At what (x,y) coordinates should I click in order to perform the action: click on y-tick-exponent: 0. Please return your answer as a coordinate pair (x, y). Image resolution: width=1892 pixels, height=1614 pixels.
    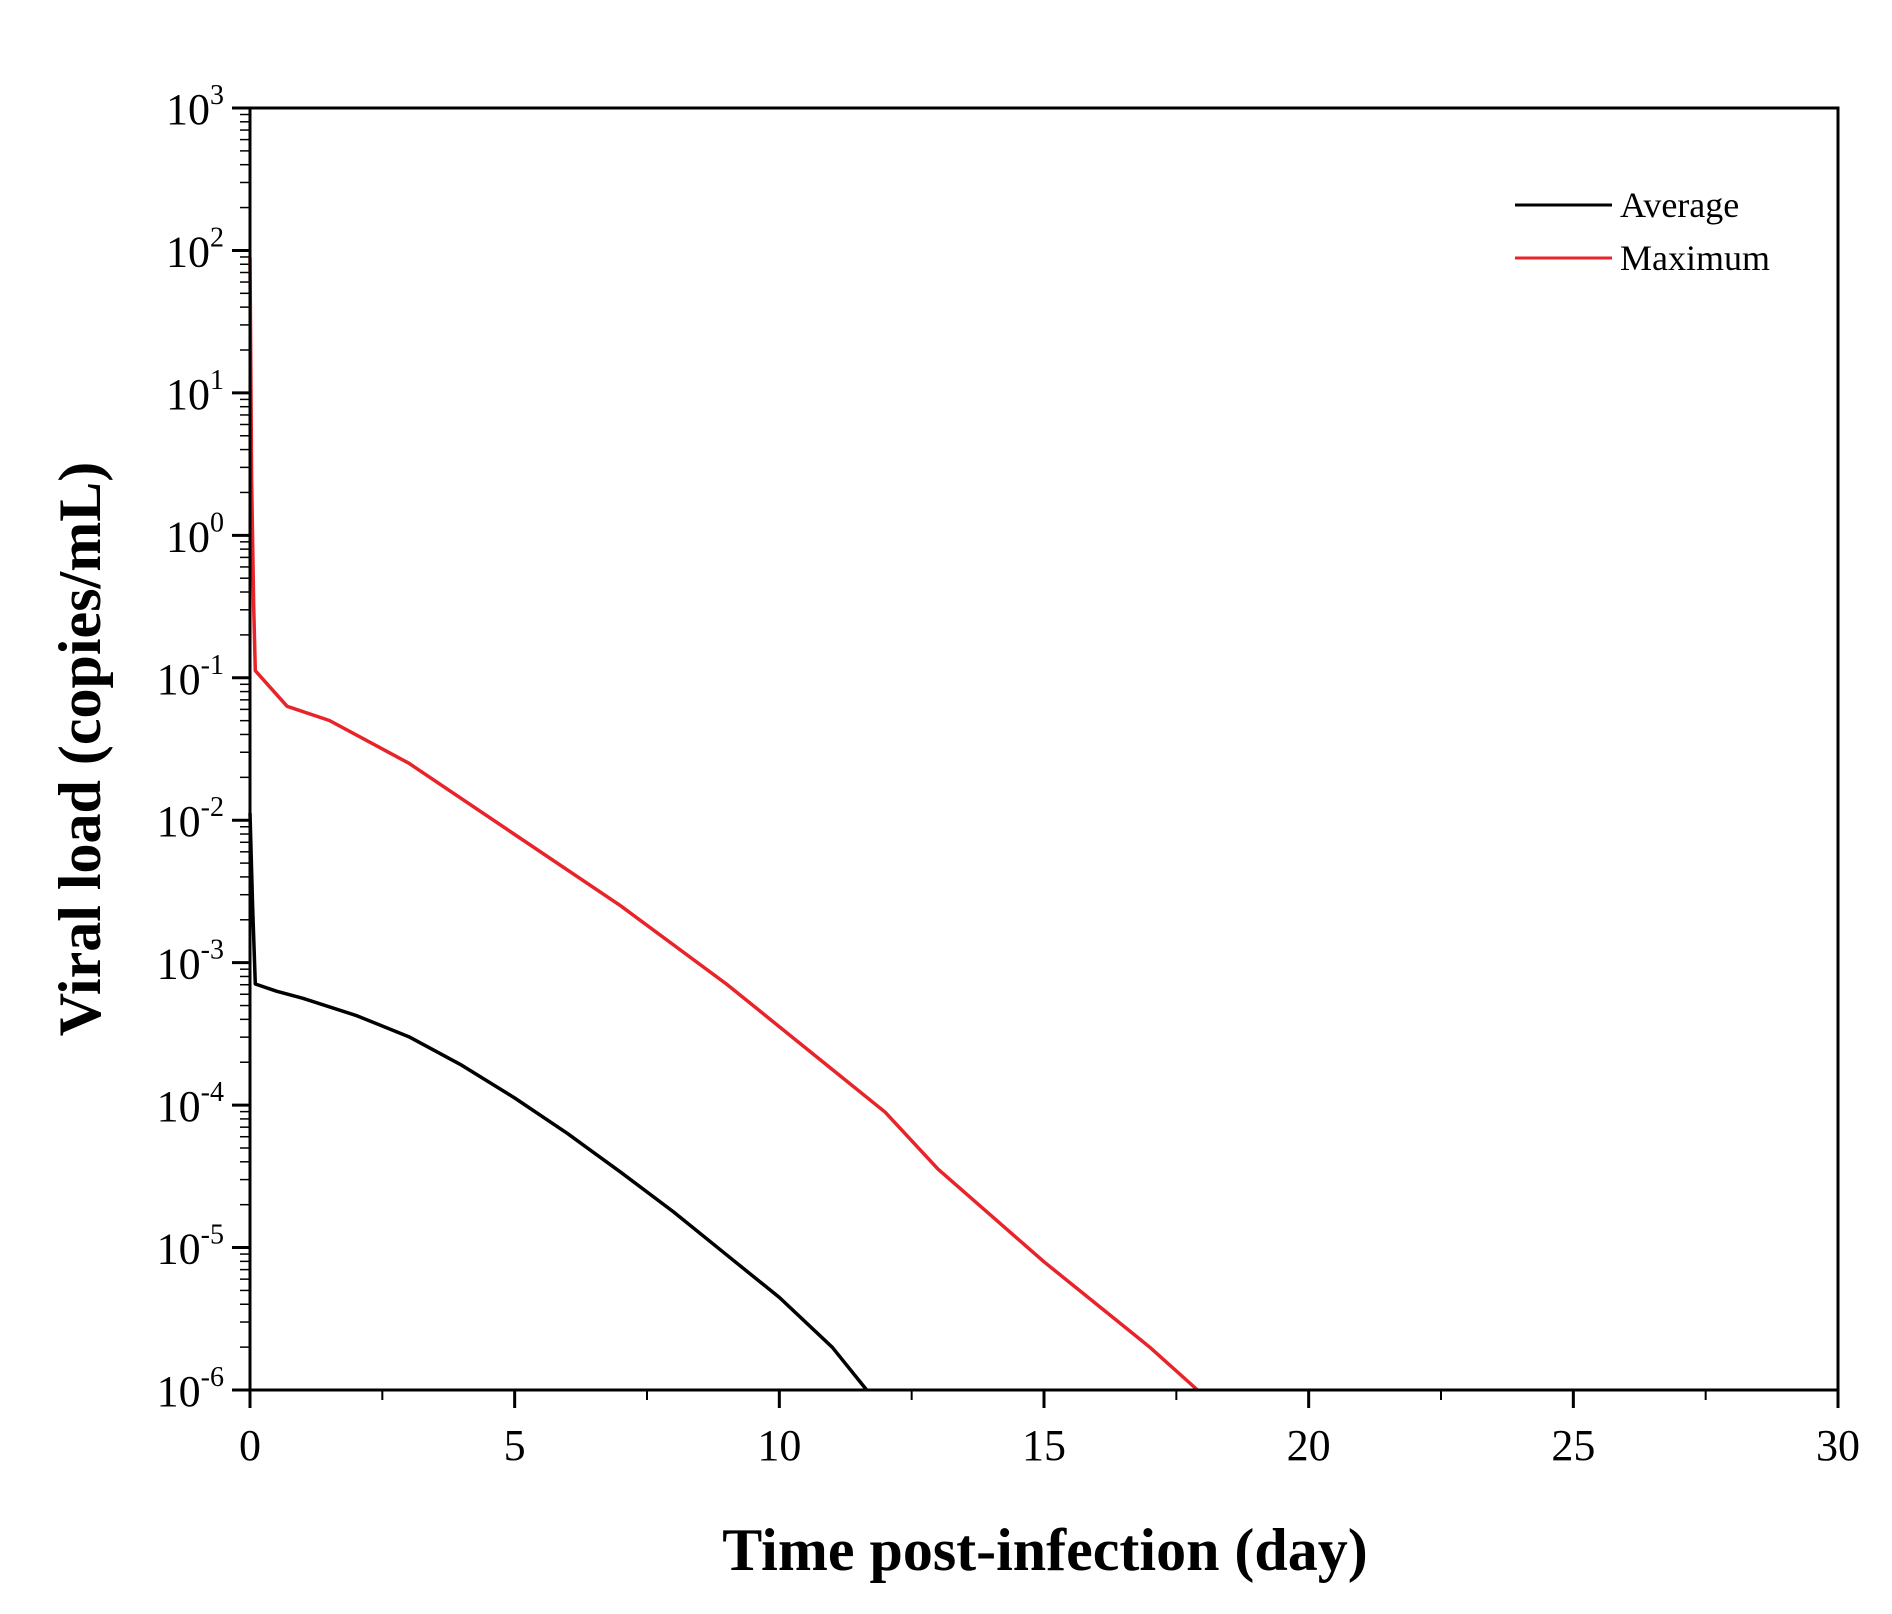
    Looking at the image, I should click on (217, 522).